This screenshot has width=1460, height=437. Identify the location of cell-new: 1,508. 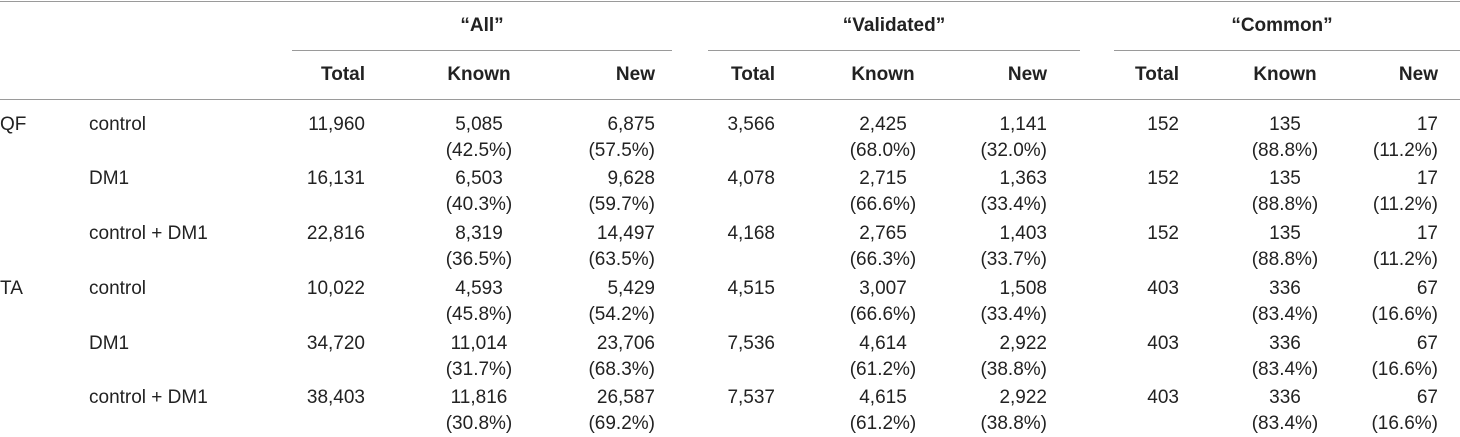
(1023, 288).